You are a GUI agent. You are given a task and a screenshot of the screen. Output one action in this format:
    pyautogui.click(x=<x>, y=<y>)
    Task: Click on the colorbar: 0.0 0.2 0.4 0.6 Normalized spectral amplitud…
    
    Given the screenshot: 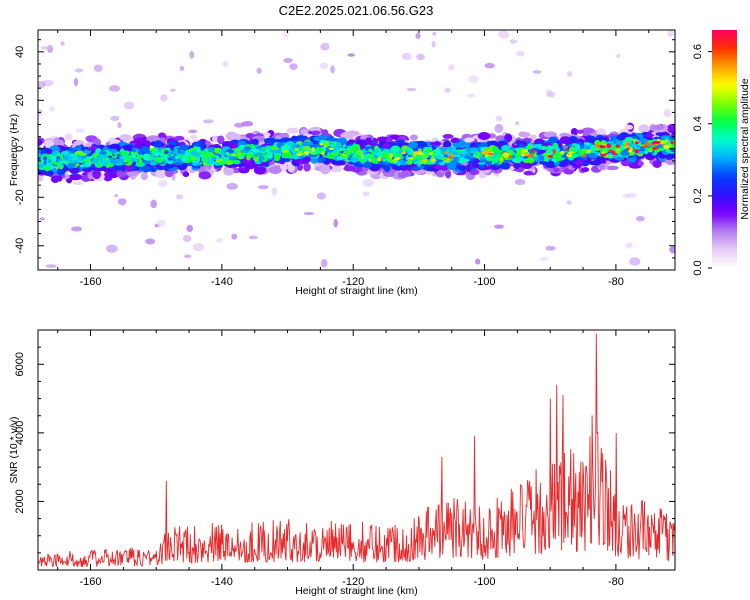 What is the action you would take?
    pyautogui.click(x=721, y=153)
    